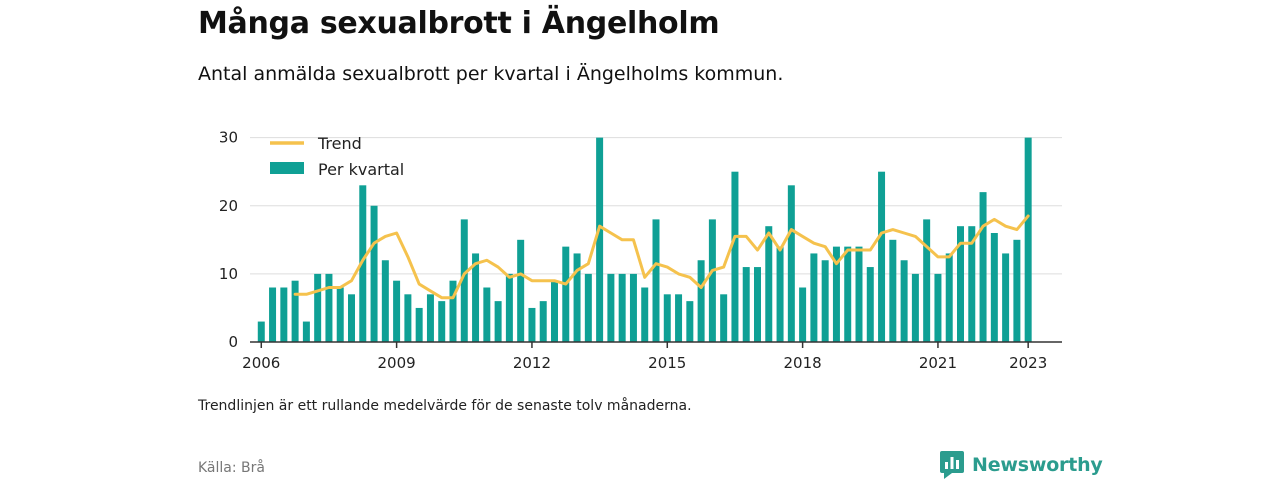  I want to click on x-tick-label: 2009, so click(397, 363).